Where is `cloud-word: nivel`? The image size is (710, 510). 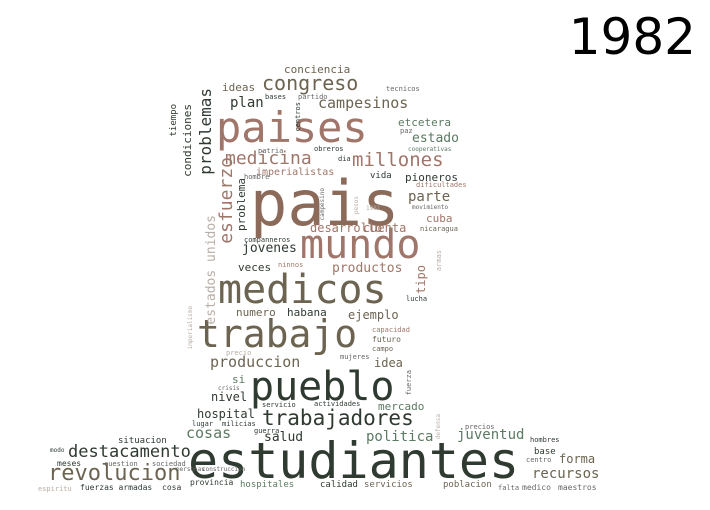
cloud-word: nivel is located at coordinates (229, 397).